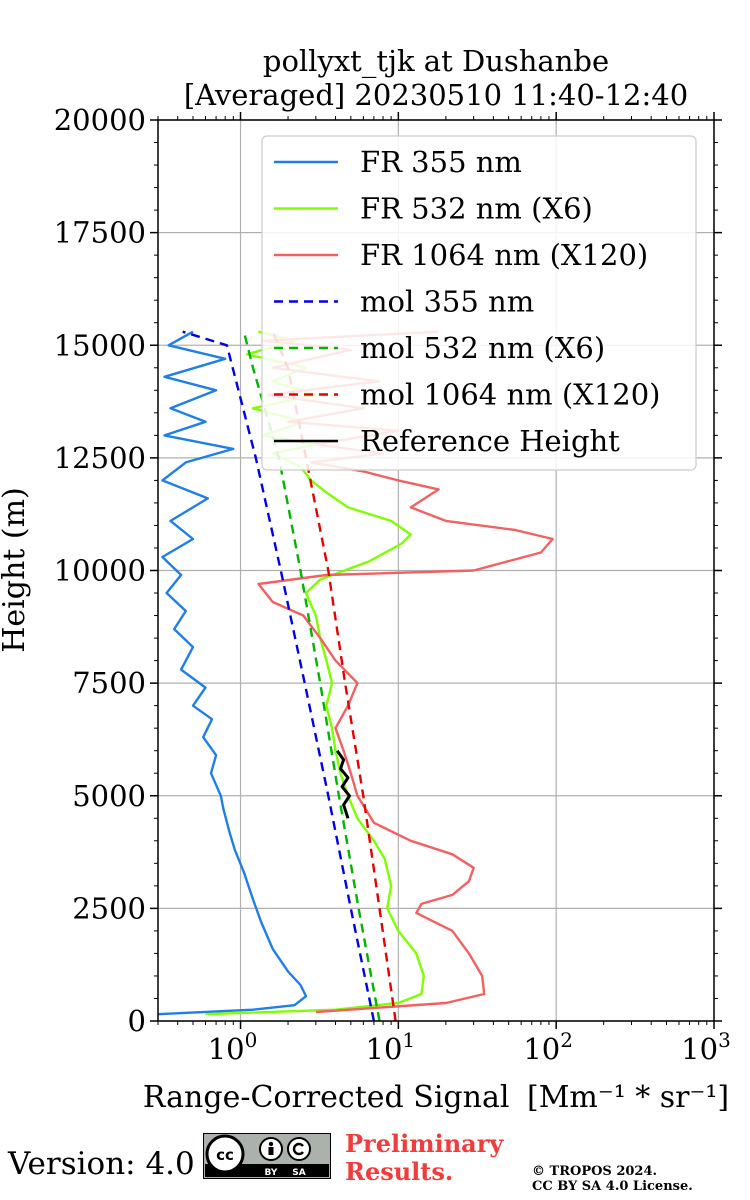  What do you see at coordinates (100, 571) in the screenshot?
I see `y-tick-label: 10000` at bounding box center [100, 571].